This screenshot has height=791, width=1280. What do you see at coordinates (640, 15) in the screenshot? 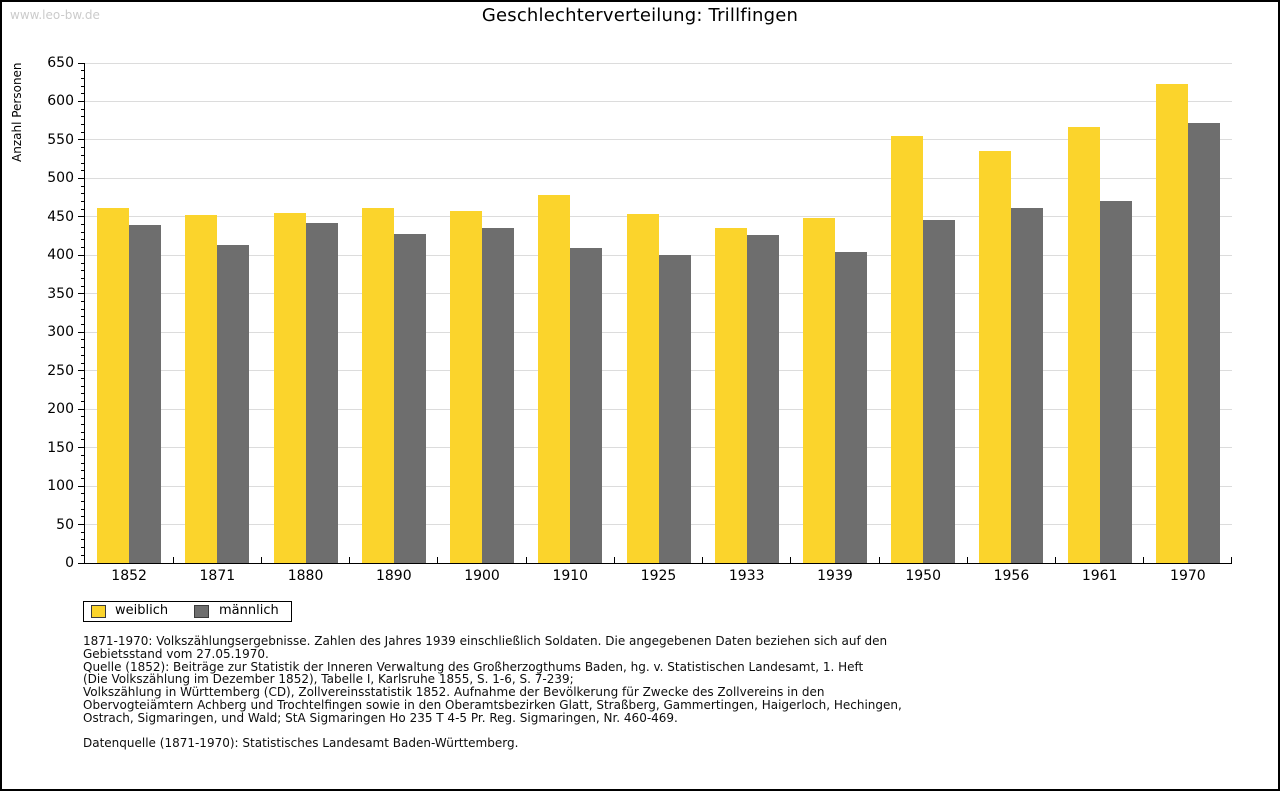
I see `chart-title: Geschlechterverteilung: Trillfingen` at bounding box center [640, 15].